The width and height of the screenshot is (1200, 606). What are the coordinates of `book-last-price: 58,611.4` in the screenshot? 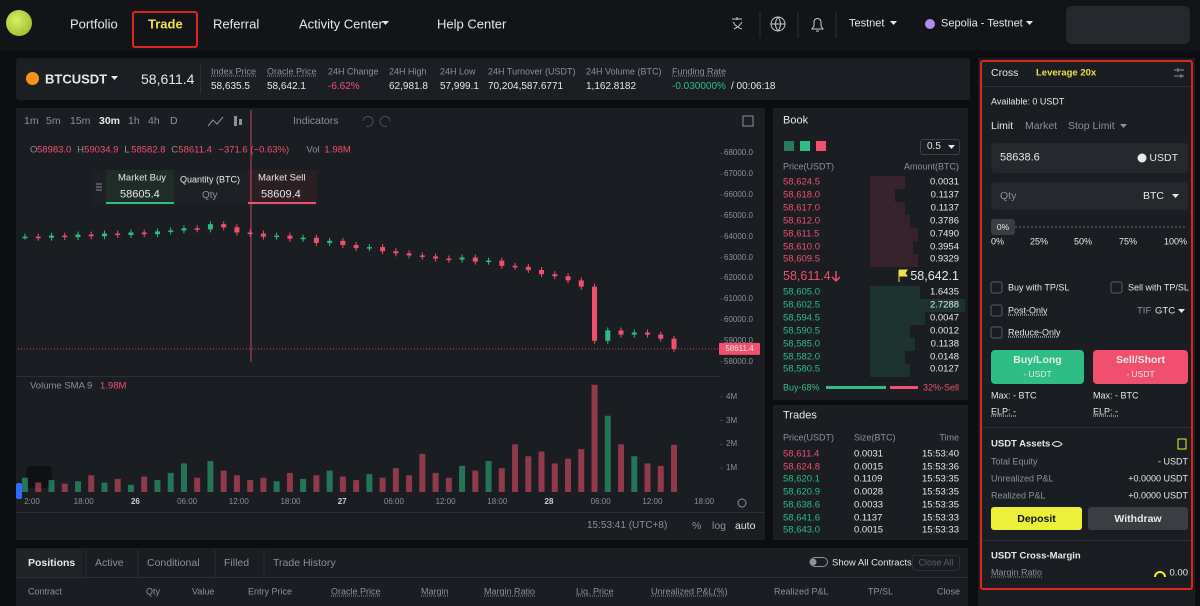 It's located at (807, 275).